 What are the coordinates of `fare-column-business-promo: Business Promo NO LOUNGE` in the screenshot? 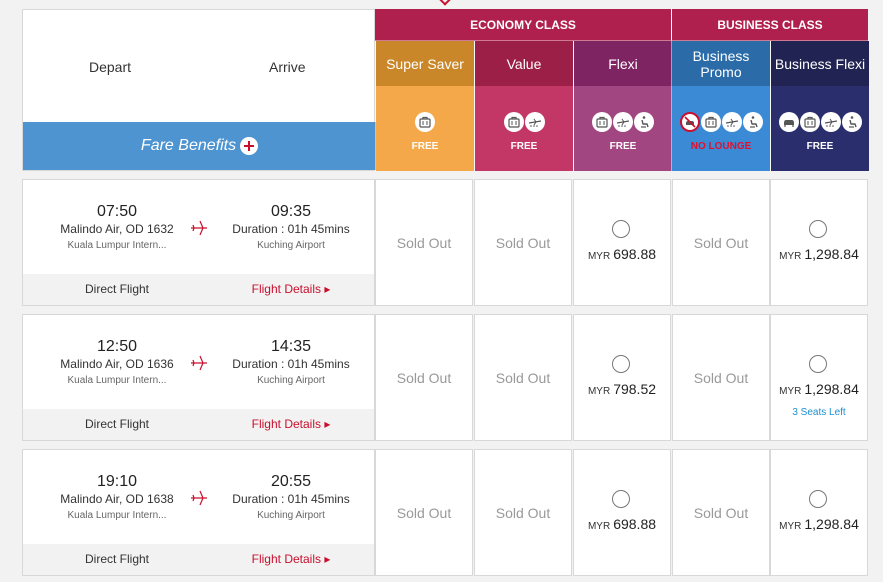 It's located at (720, 106).